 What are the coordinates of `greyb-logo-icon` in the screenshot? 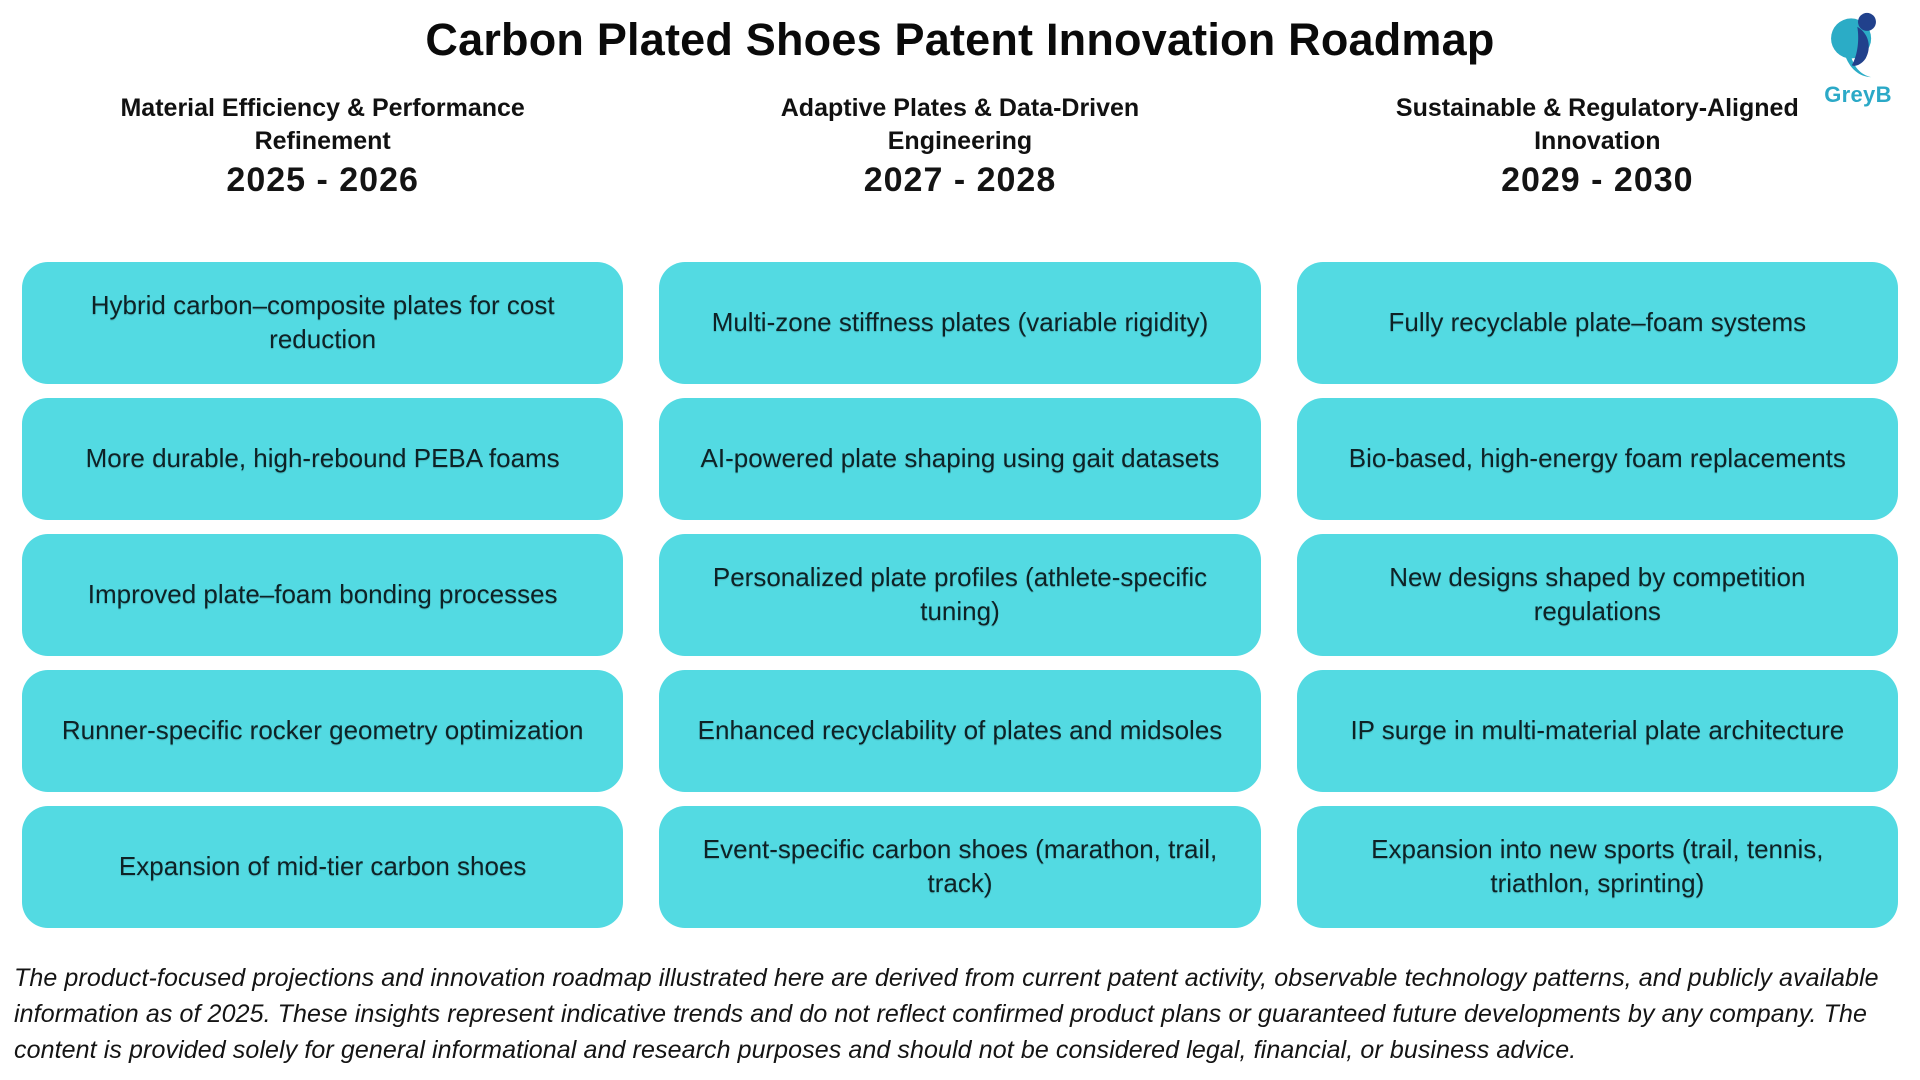 It's located at (1853, 45).